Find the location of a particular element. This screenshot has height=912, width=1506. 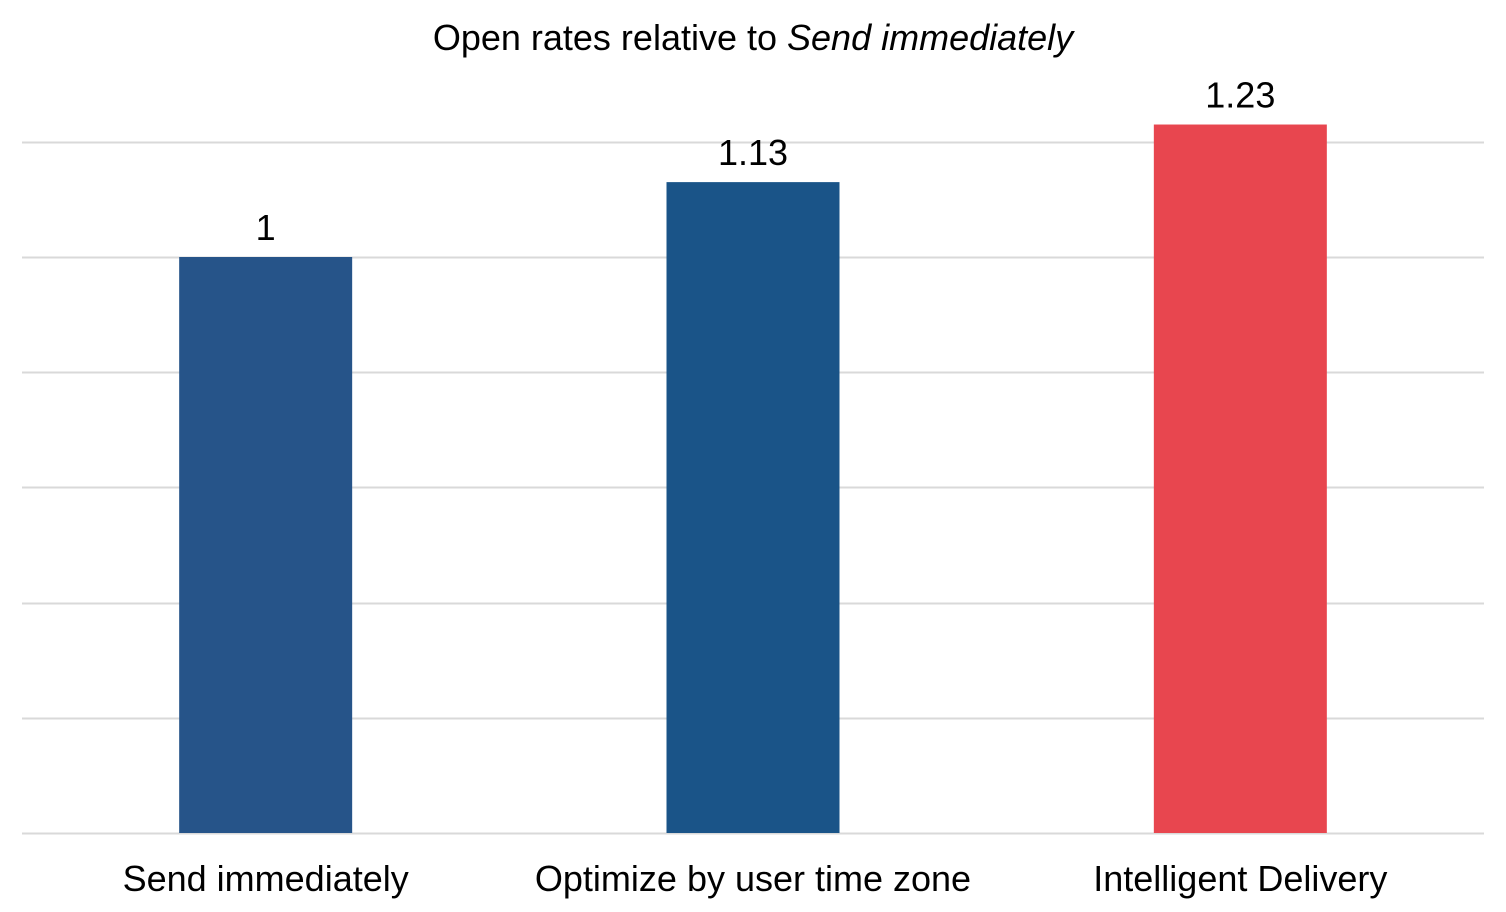

data-labels: 1 1.13 1.23 is located at coordinates (766, 161).